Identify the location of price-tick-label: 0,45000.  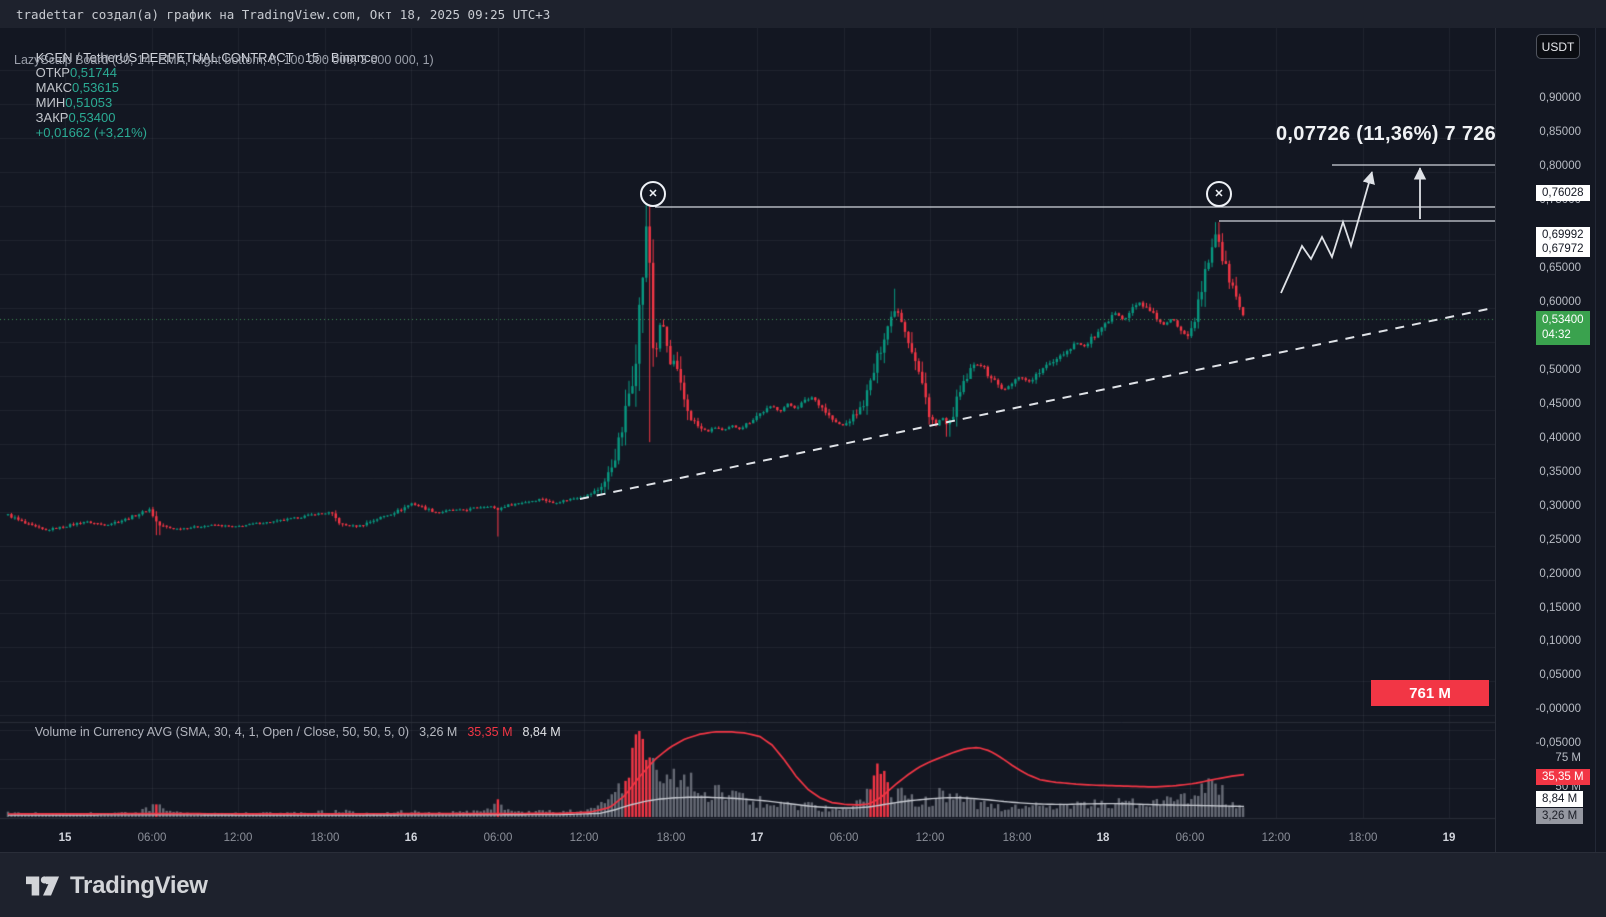
(1560, 404).